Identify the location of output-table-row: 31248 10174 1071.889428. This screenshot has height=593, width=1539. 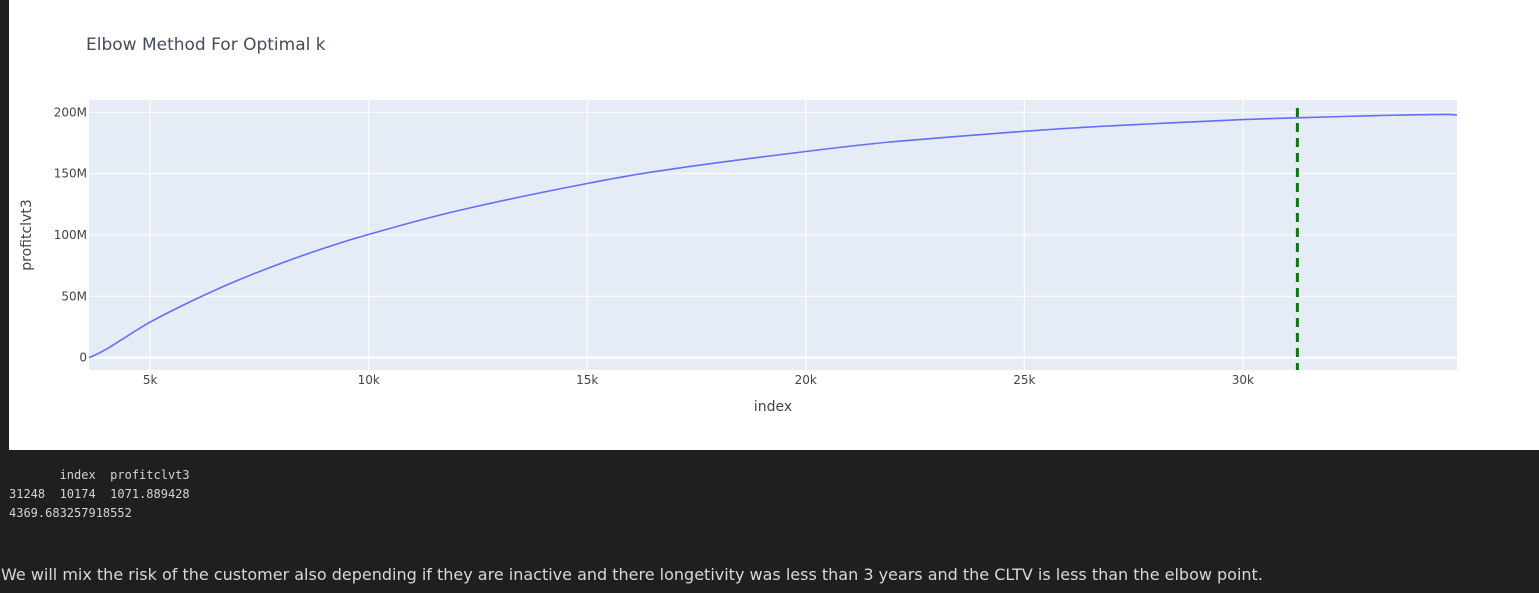
(99, 494).